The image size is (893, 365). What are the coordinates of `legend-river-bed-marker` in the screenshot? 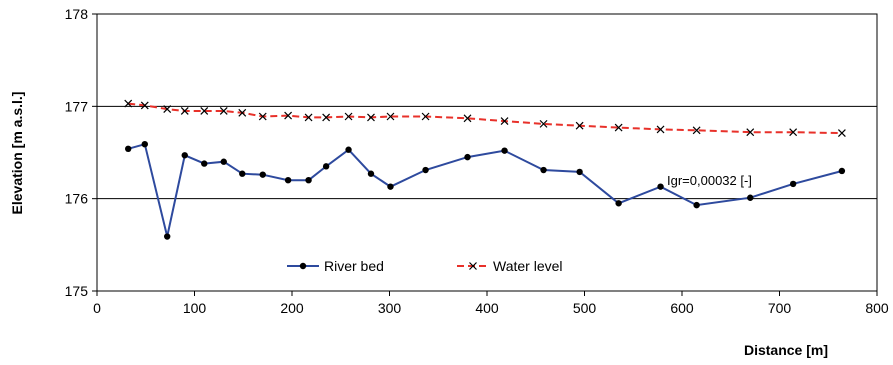 It's located at (303, 266).